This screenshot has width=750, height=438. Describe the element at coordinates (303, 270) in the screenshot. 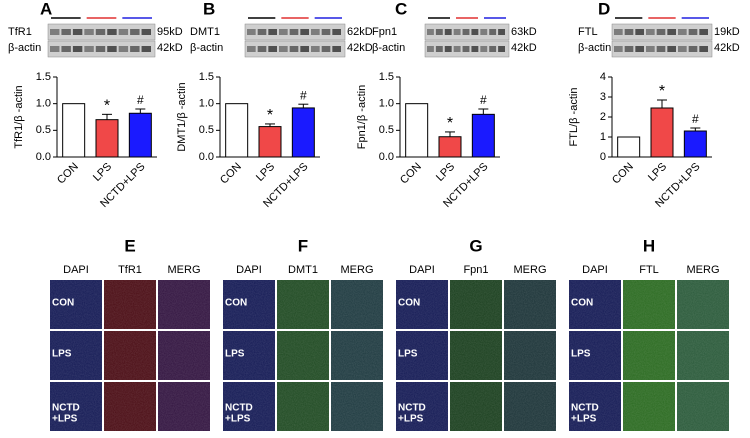

I see `column-label: DMT1` at that location.